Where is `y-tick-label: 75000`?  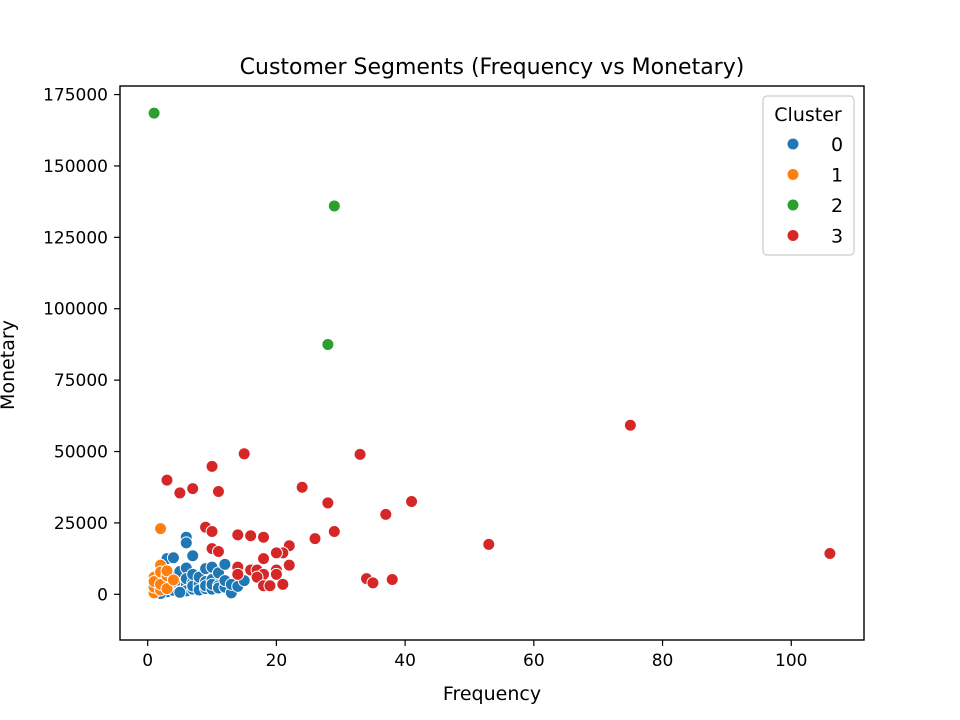 y-tick-label: 75000 is located at coordinates (81, 381).